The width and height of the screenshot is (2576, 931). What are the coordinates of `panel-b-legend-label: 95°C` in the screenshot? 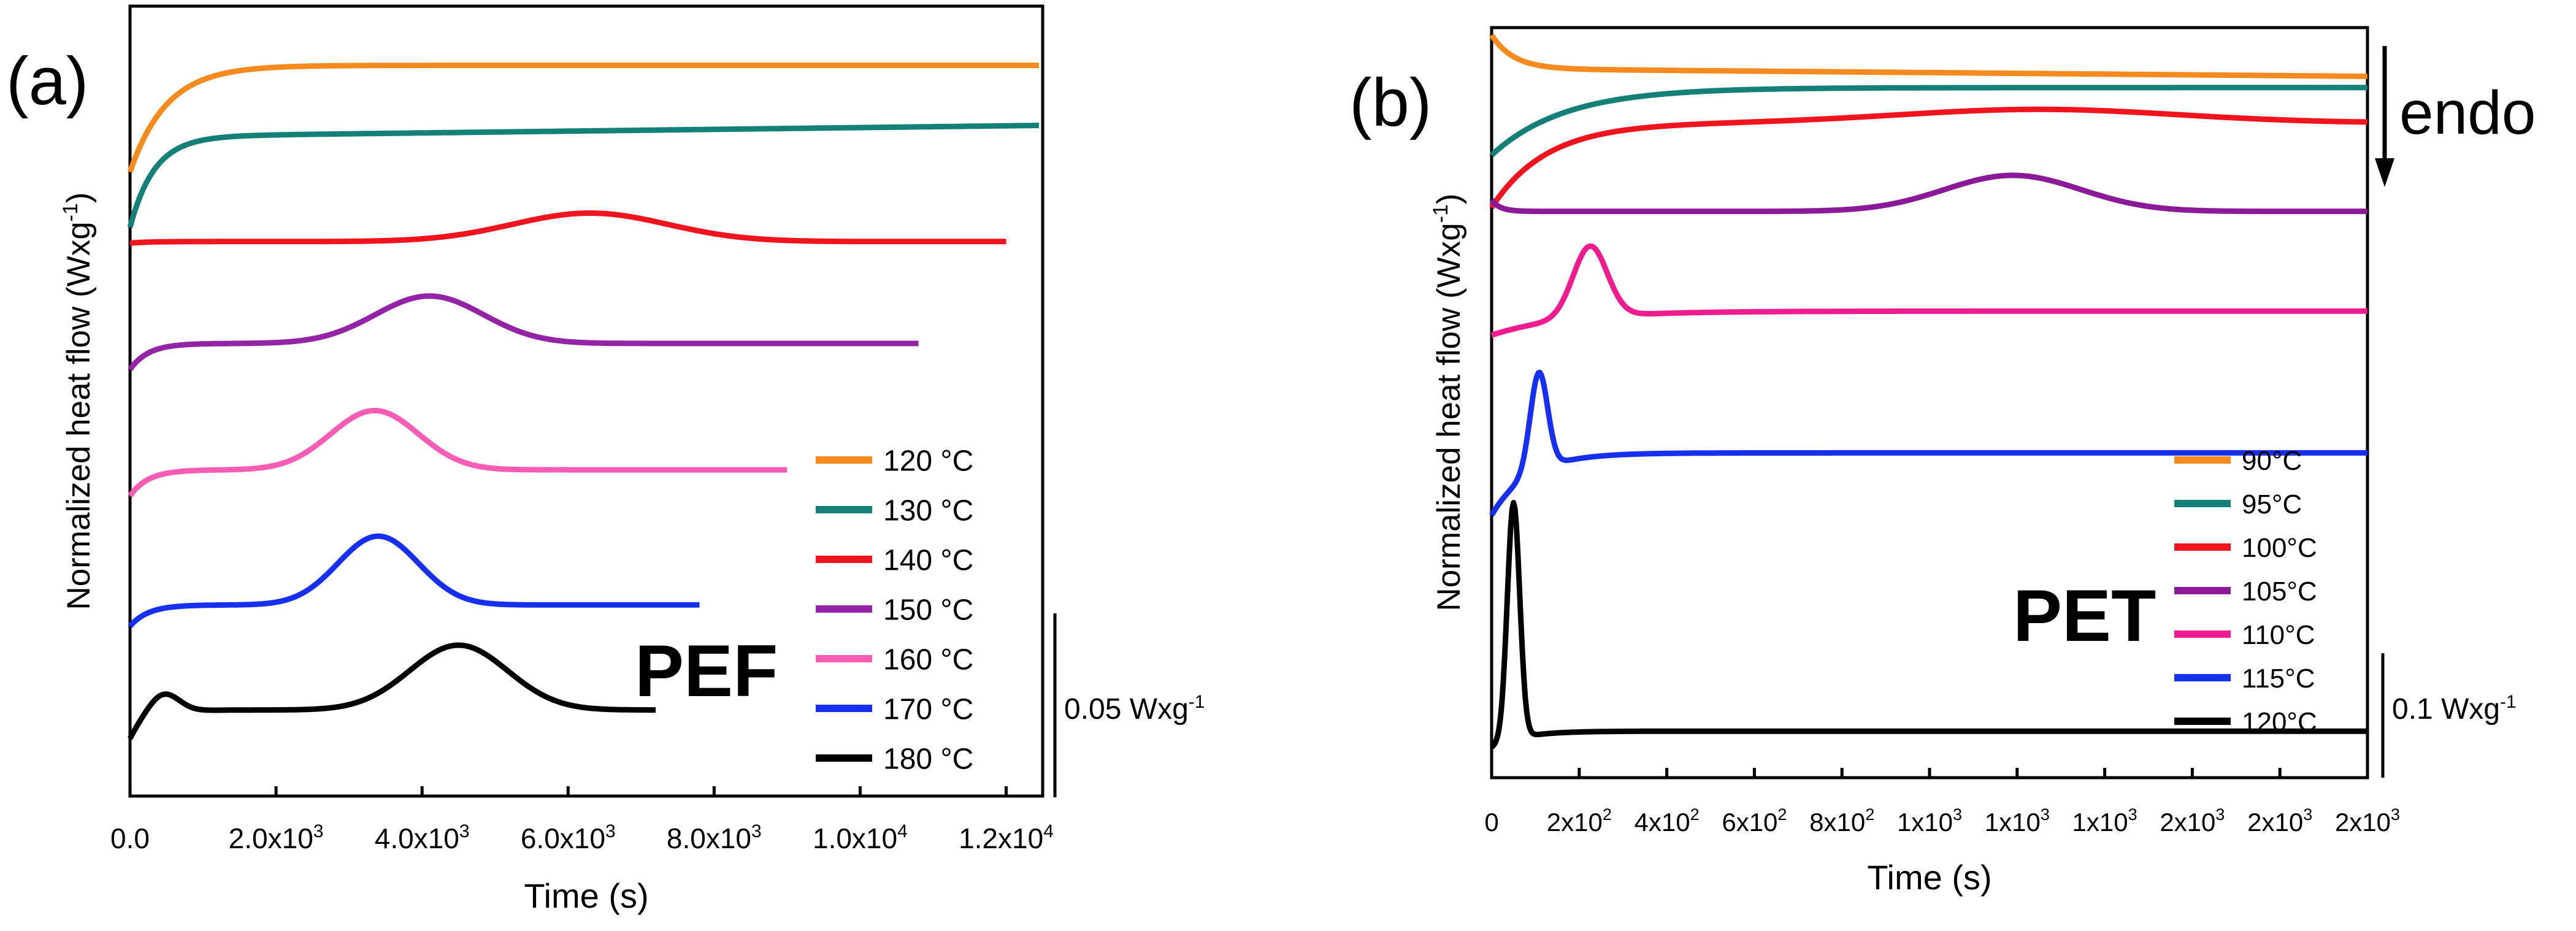 It's located at (2272, 504).